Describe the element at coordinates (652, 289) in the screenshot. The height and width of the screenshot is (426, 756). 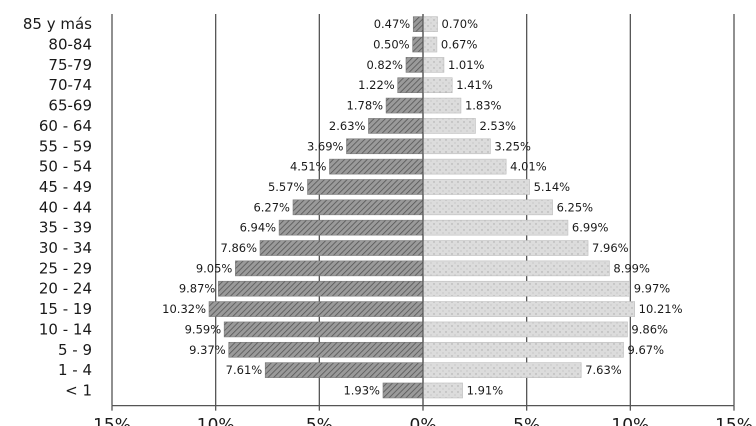
I see `value-label-right-13: 9.97%` at that location.